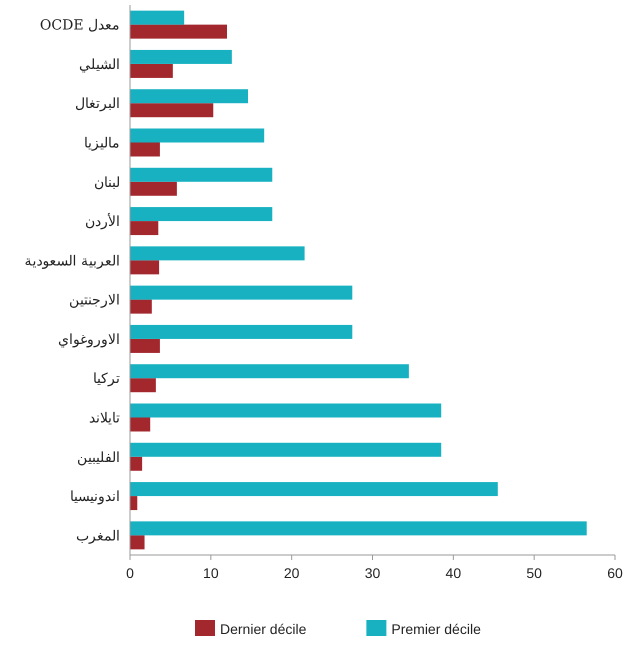  Describe the element at coordinates (102, 144) in the screenshot. I see `y-tick-label: ماليزيا` at that location.